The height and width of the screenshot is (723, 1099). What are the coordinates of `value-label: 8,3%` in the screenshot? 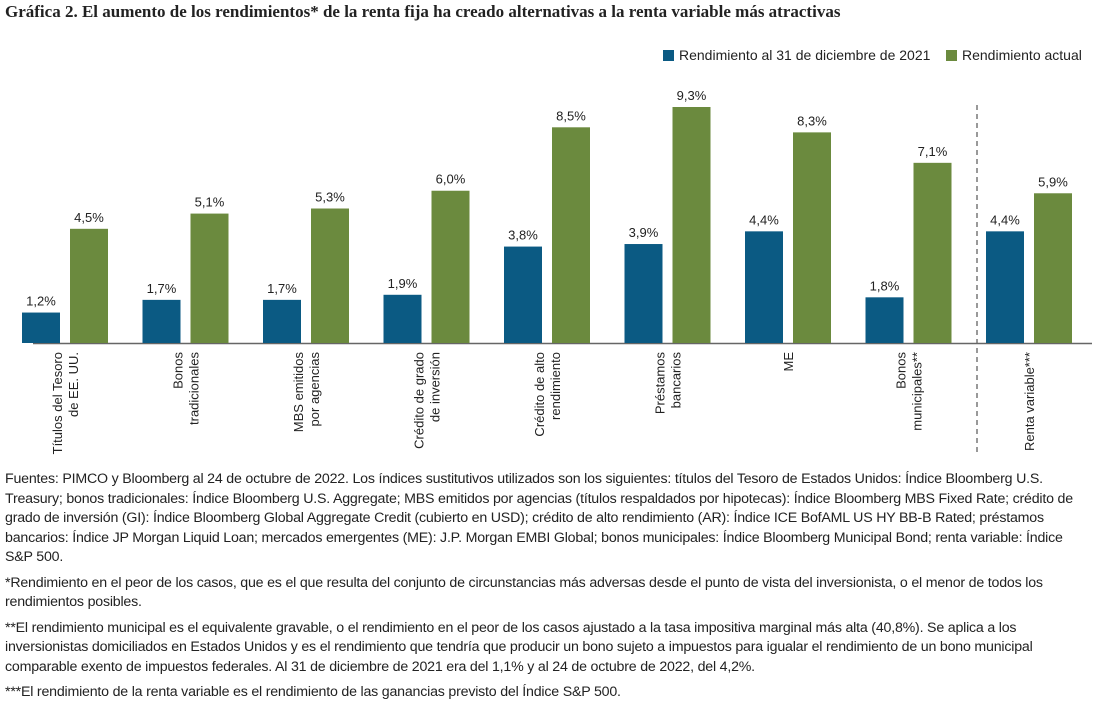 It's located at (812, 120).